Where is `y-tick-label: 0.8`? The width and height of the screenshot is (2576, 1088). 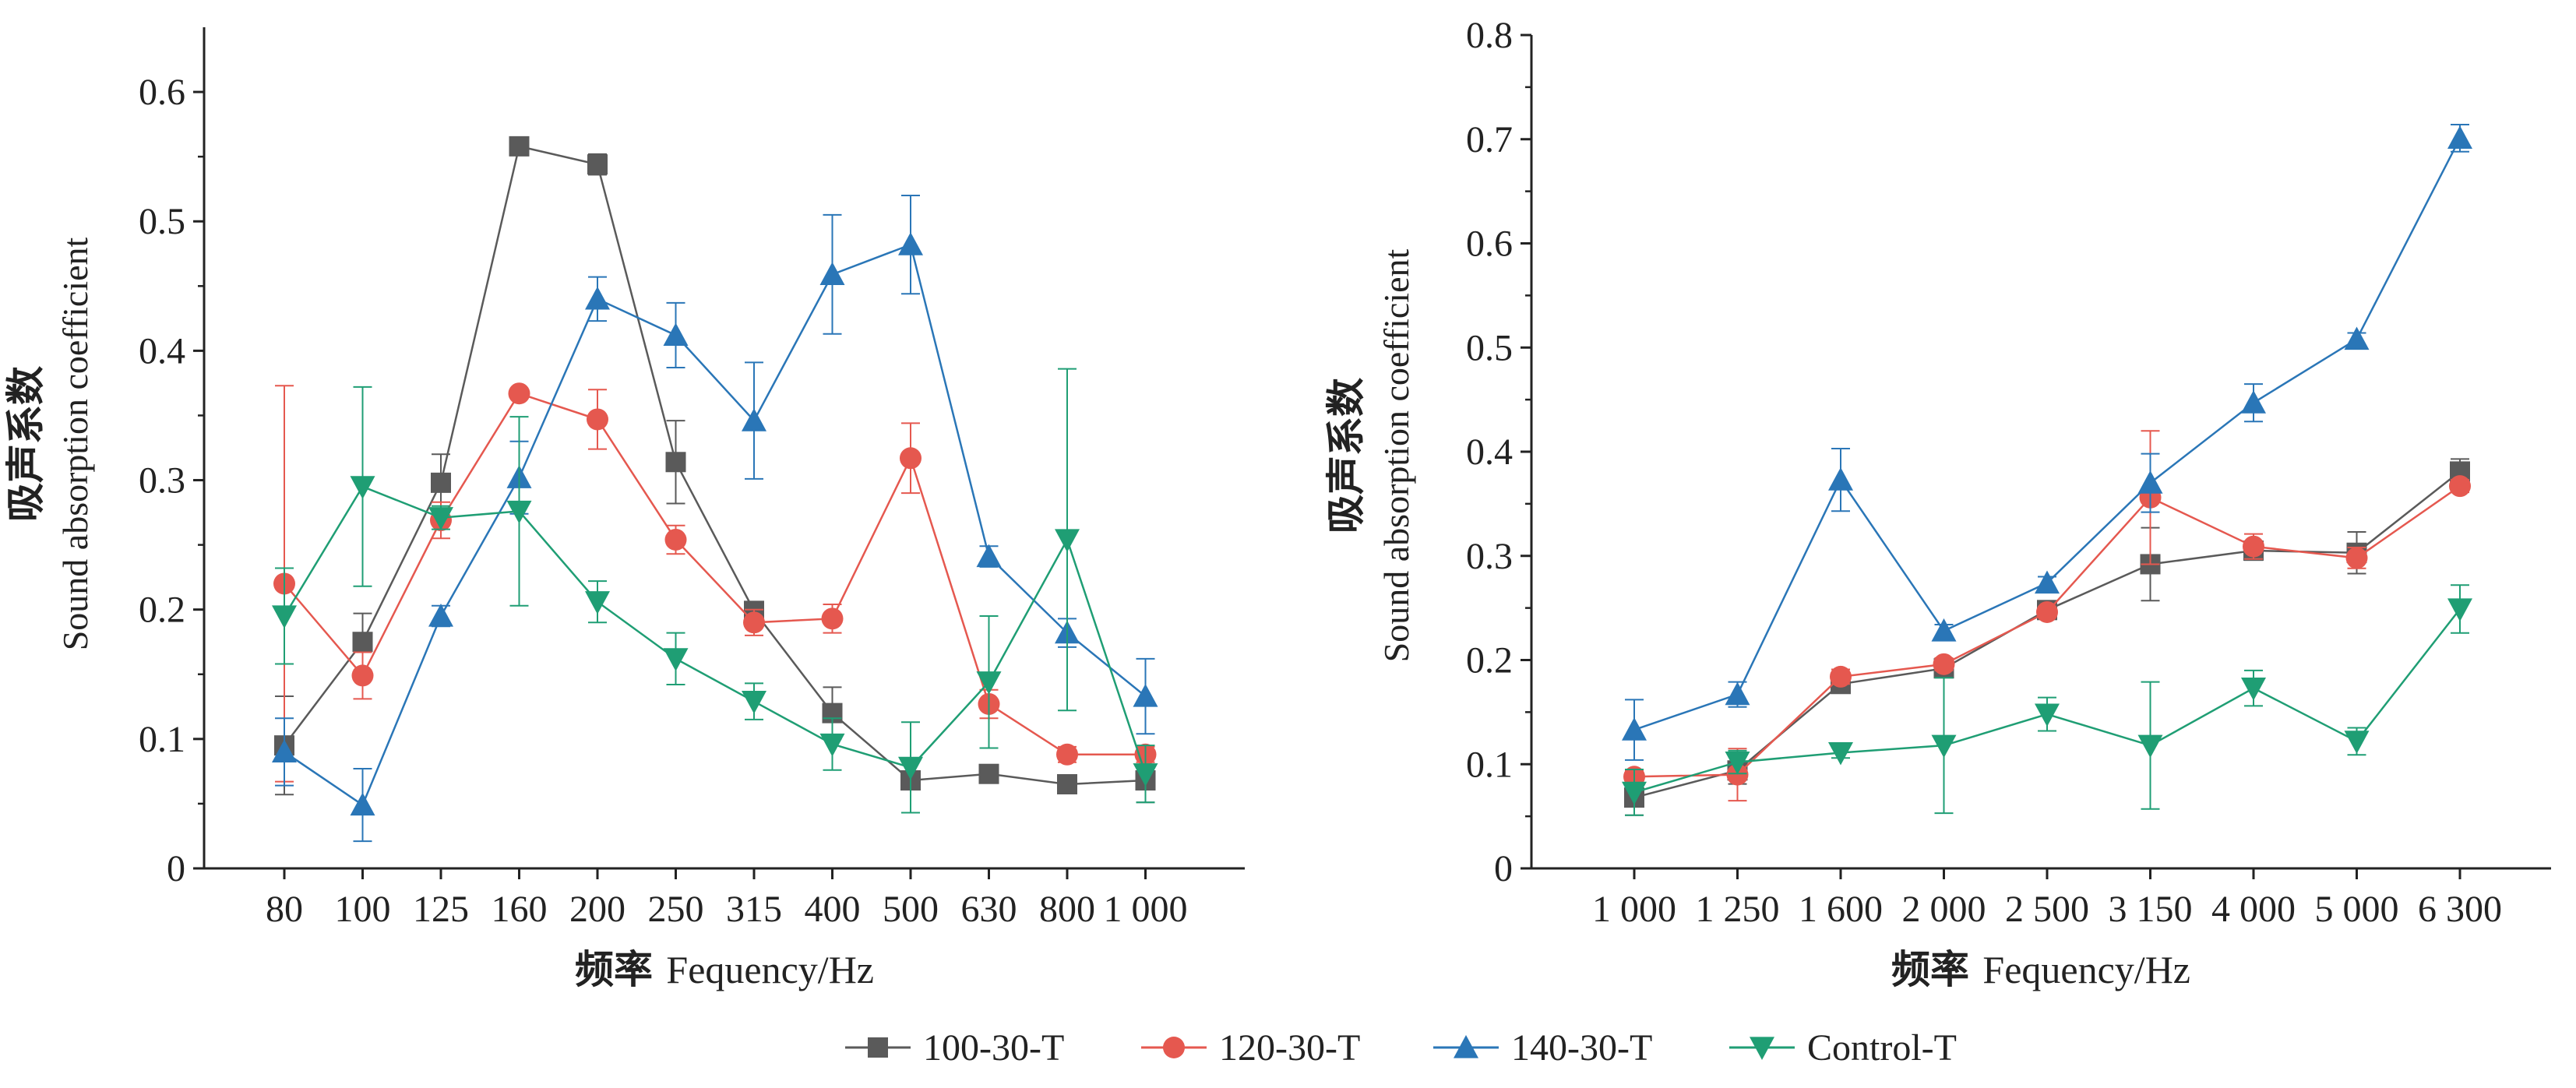
y-tick-label: 0.8 is located at coordinates (1489, 35).